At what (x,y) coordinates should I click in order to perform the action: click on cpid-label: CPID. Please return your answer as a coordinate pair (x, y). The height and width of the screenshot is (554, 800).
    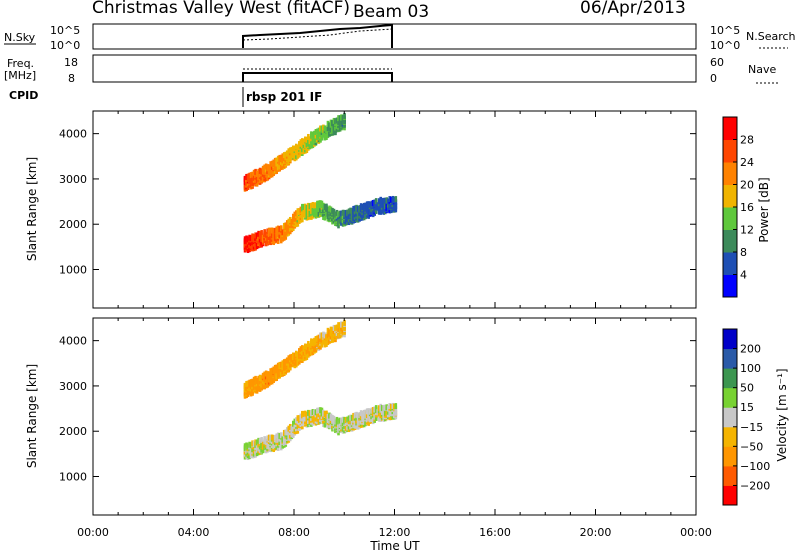
    Looking at the image, I should click on (23, 95).